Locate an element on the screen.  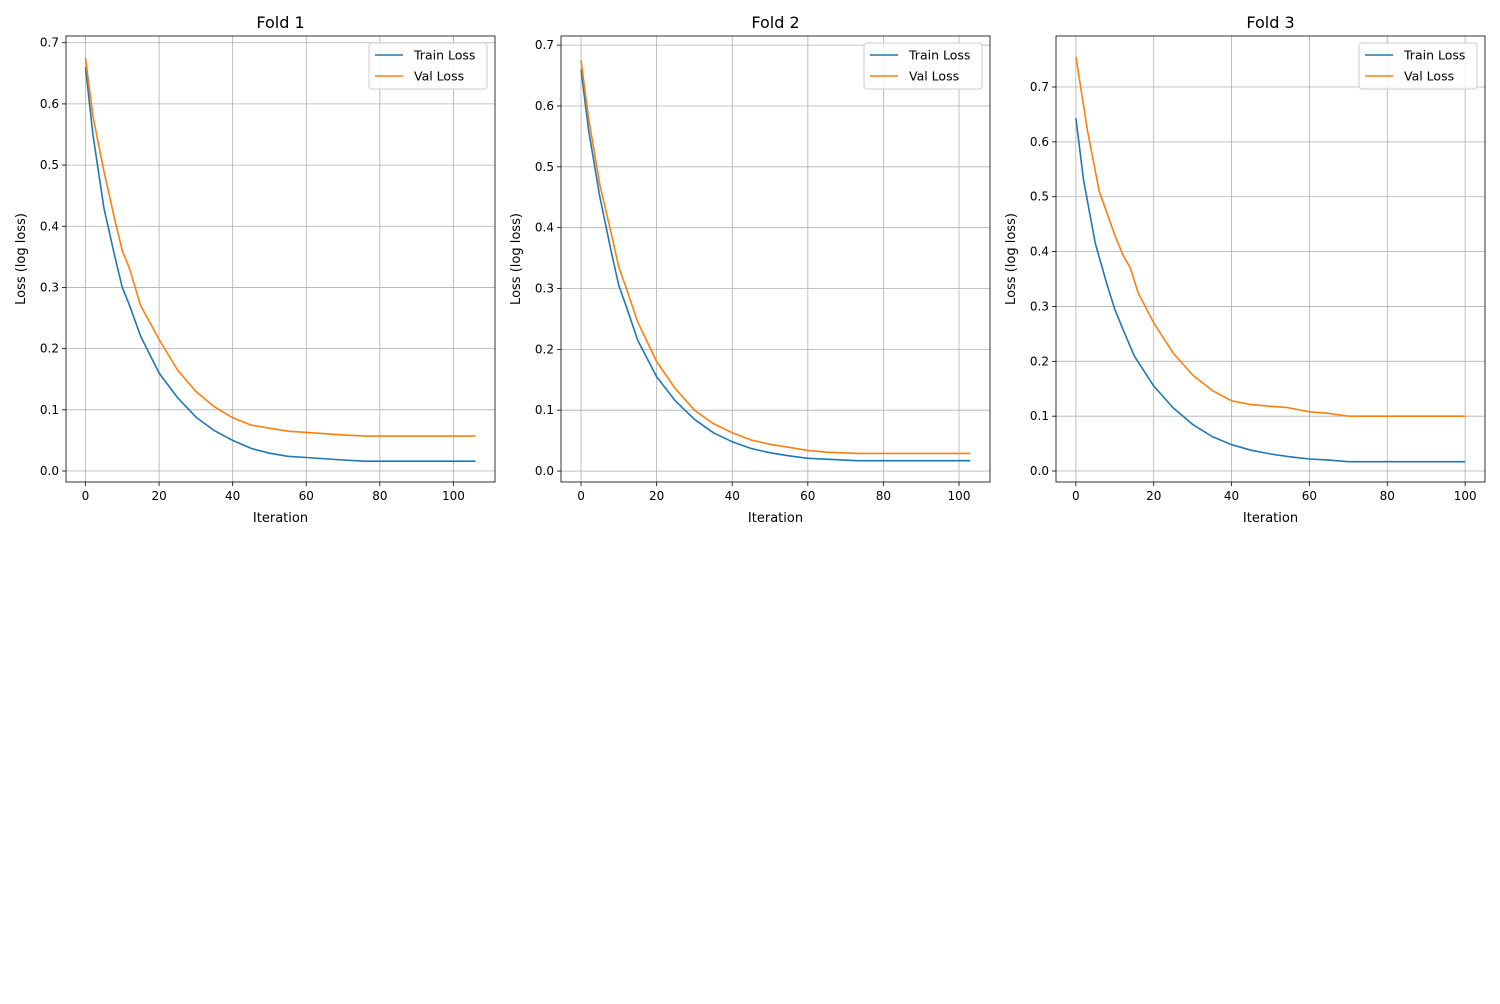
chart-title: Fold 1 is located at coordinates (280, 22).